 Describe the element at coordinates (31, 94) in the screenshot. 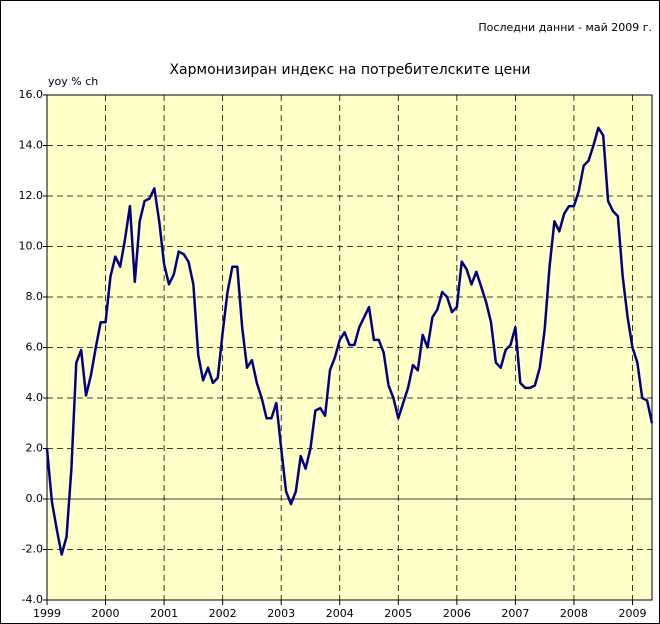

I see `y-tick-label: 16.0` at that location.